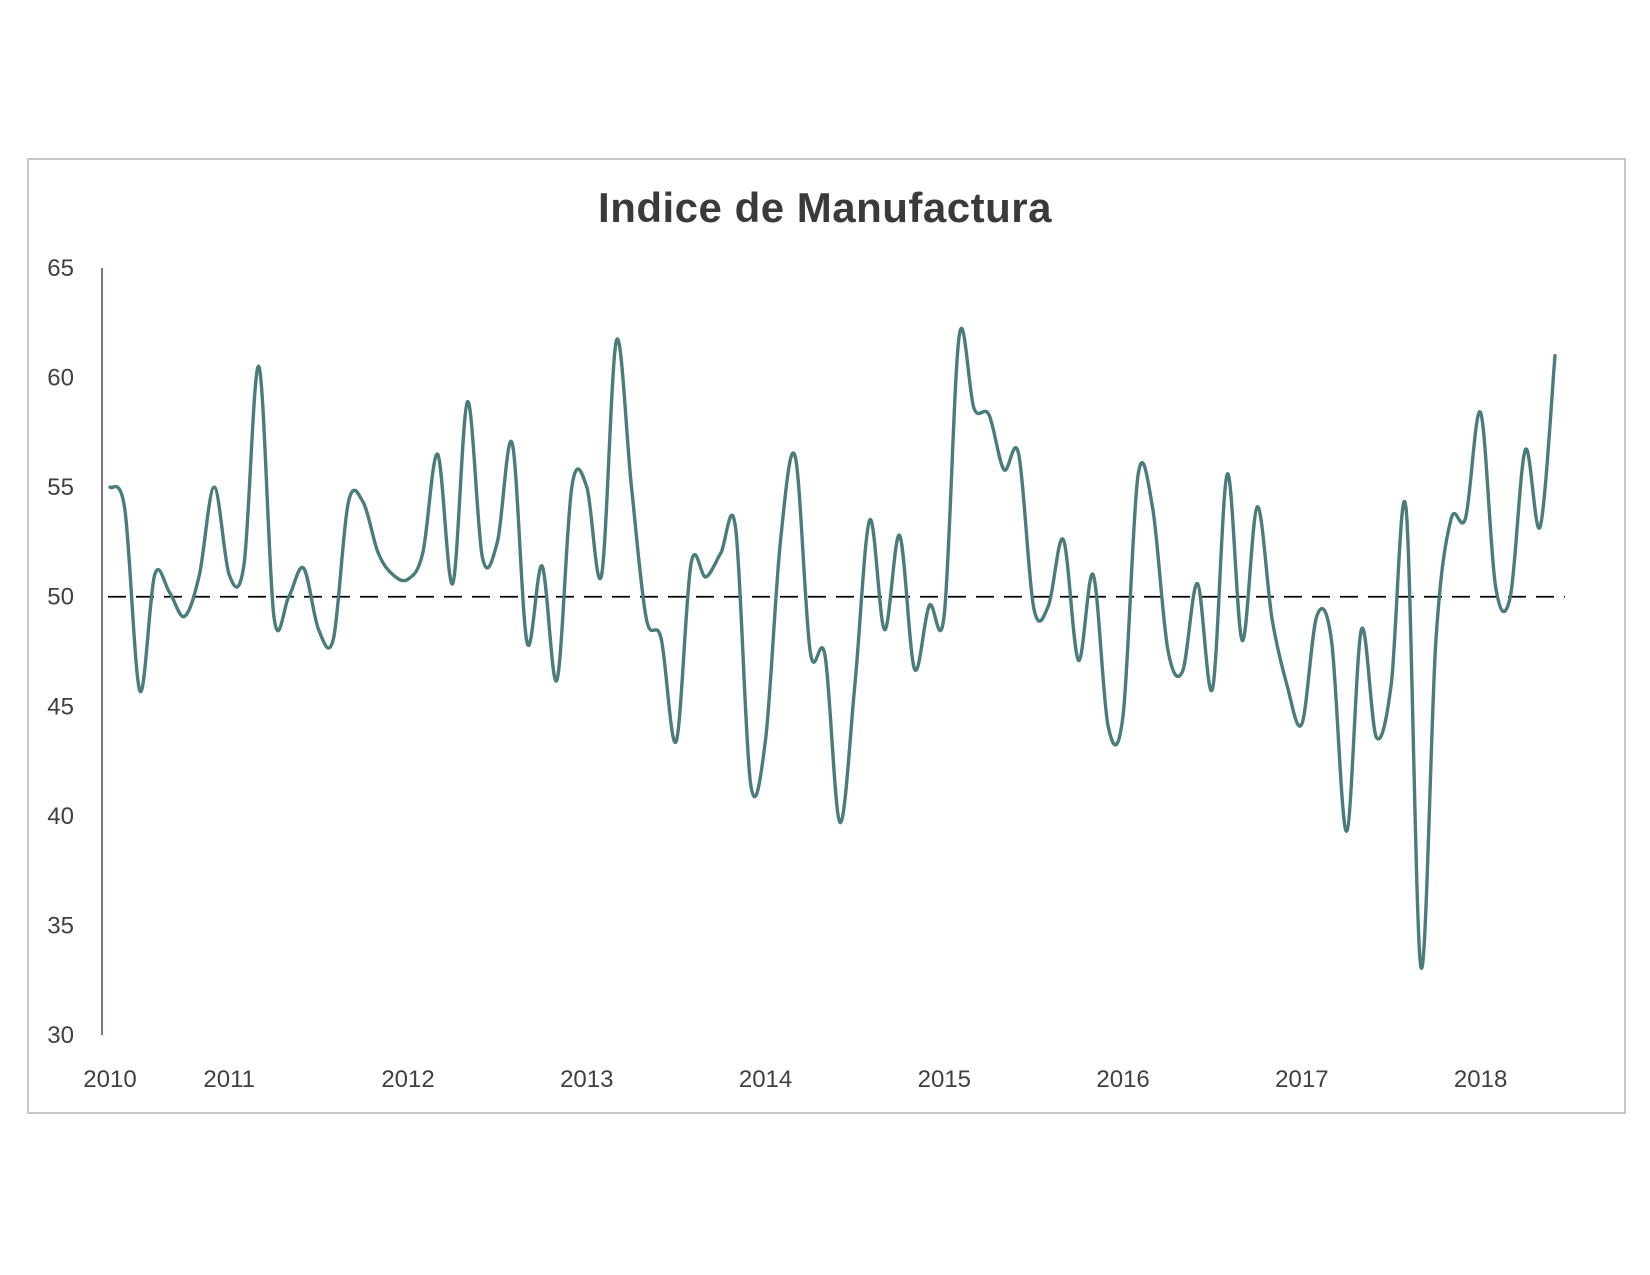  What do you see at coordinates (109, 1079) in the screenshot?
I see `x-tick-label: 2010` at bounding box center [109, 1079].